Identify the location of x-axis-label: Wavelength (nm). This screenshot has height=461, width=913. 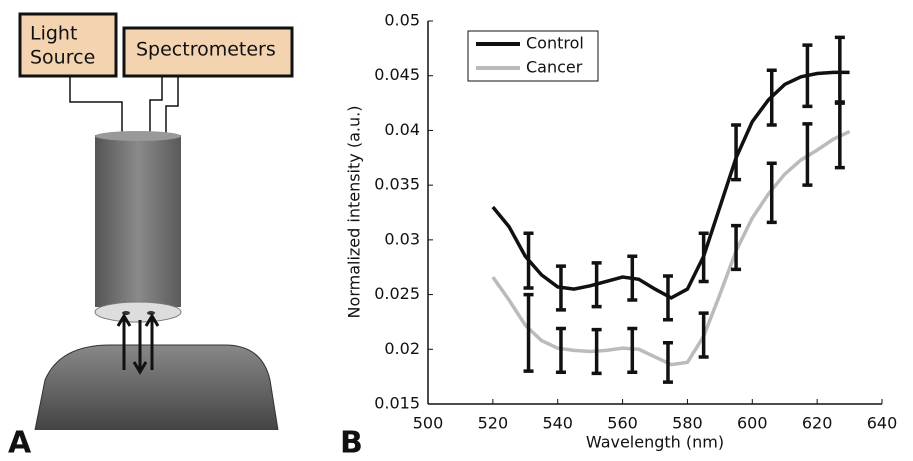
(655, 442).